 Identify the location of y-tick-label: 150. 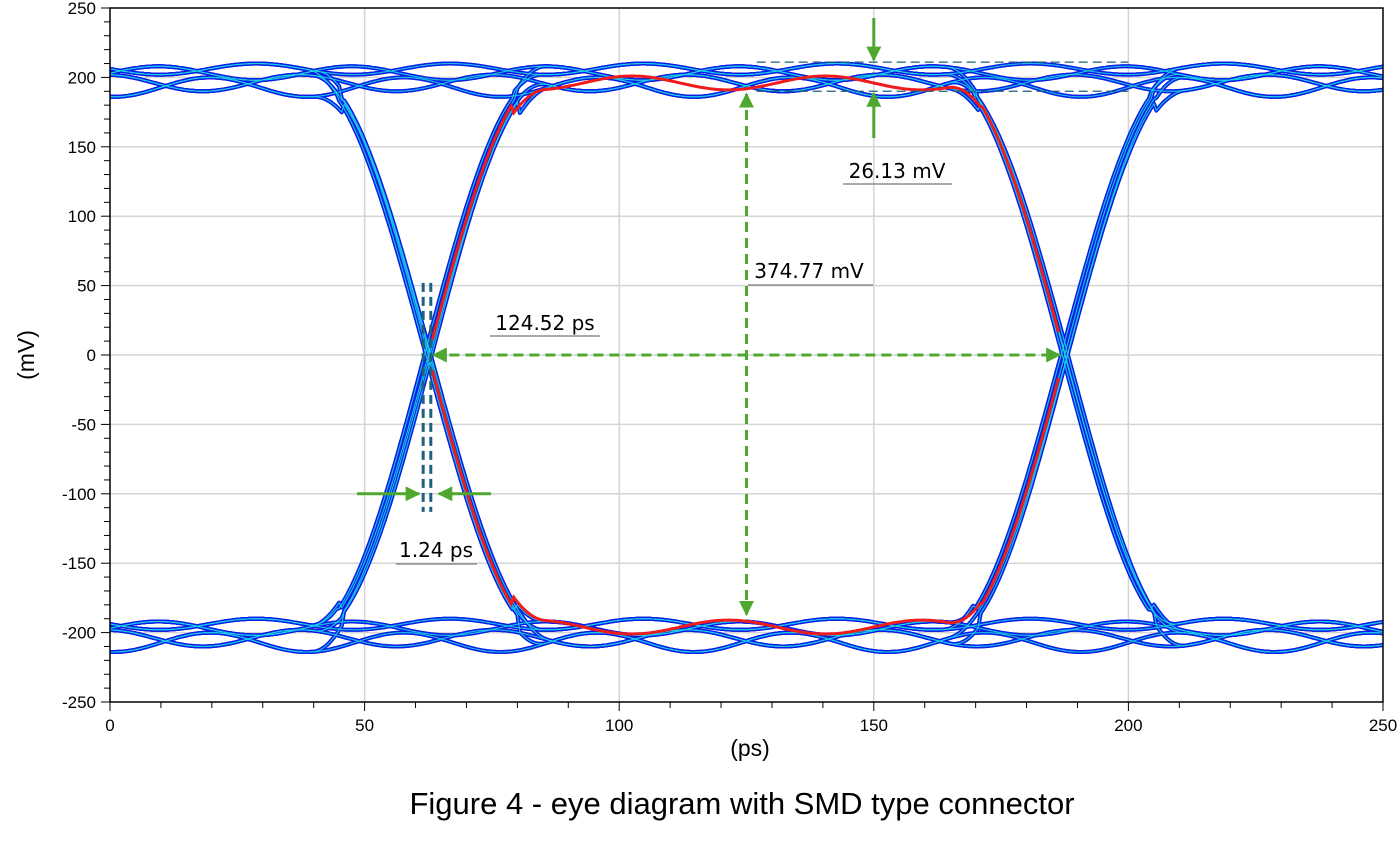
(82, 147).